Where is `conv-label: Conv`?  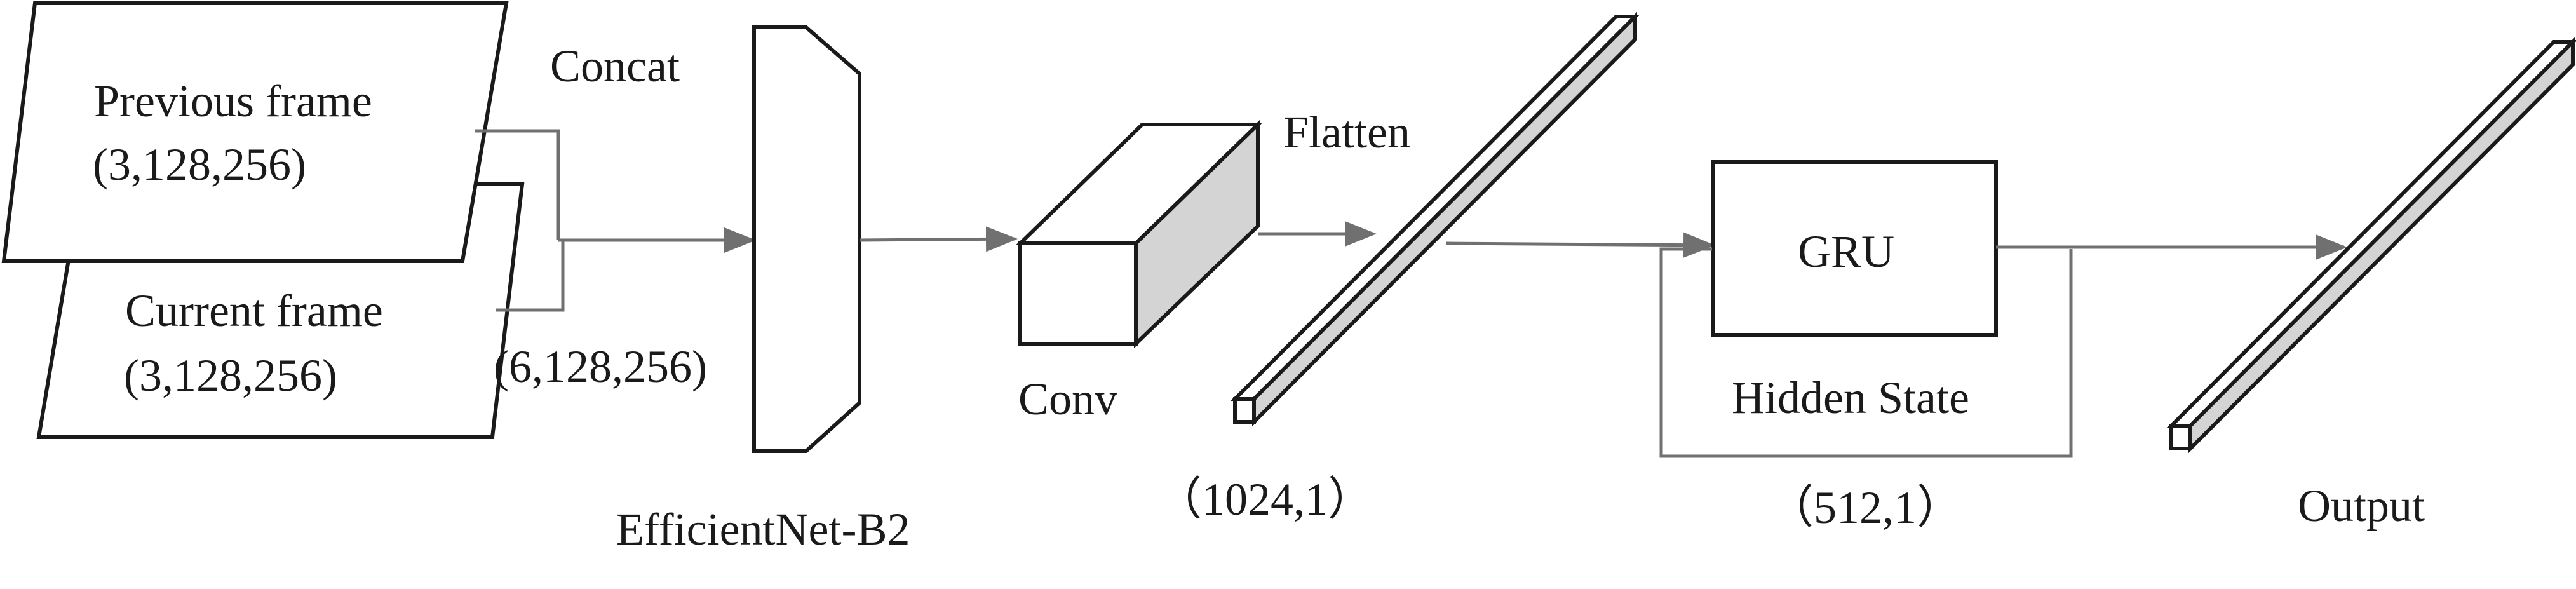
conv-label: Conv is located at coordinates (1067, 399).